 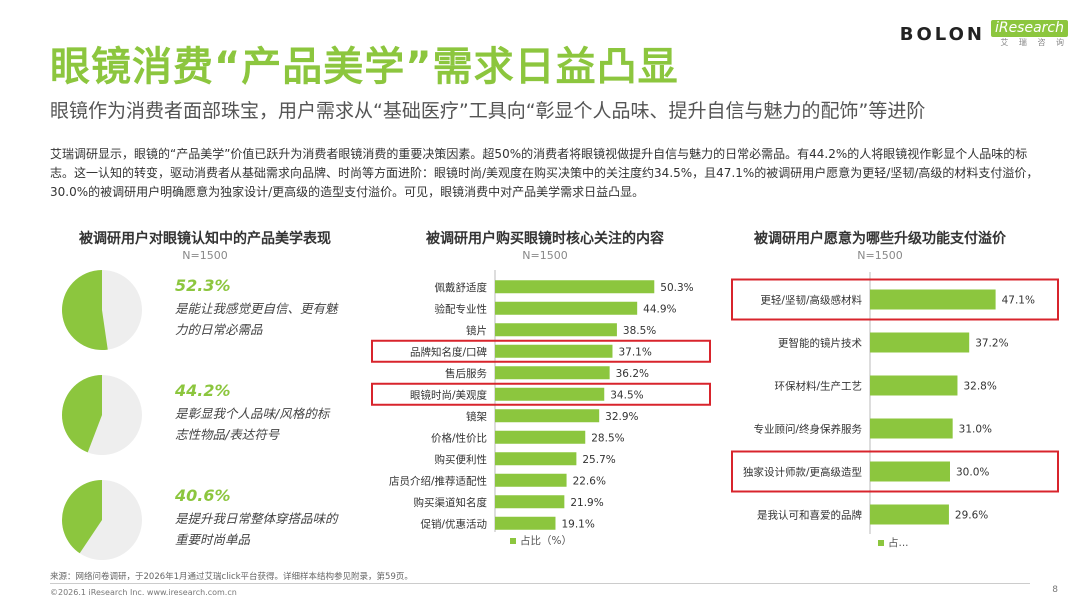 I want to click on bar-value-label: 19.1%, so click(x=577, y=524).